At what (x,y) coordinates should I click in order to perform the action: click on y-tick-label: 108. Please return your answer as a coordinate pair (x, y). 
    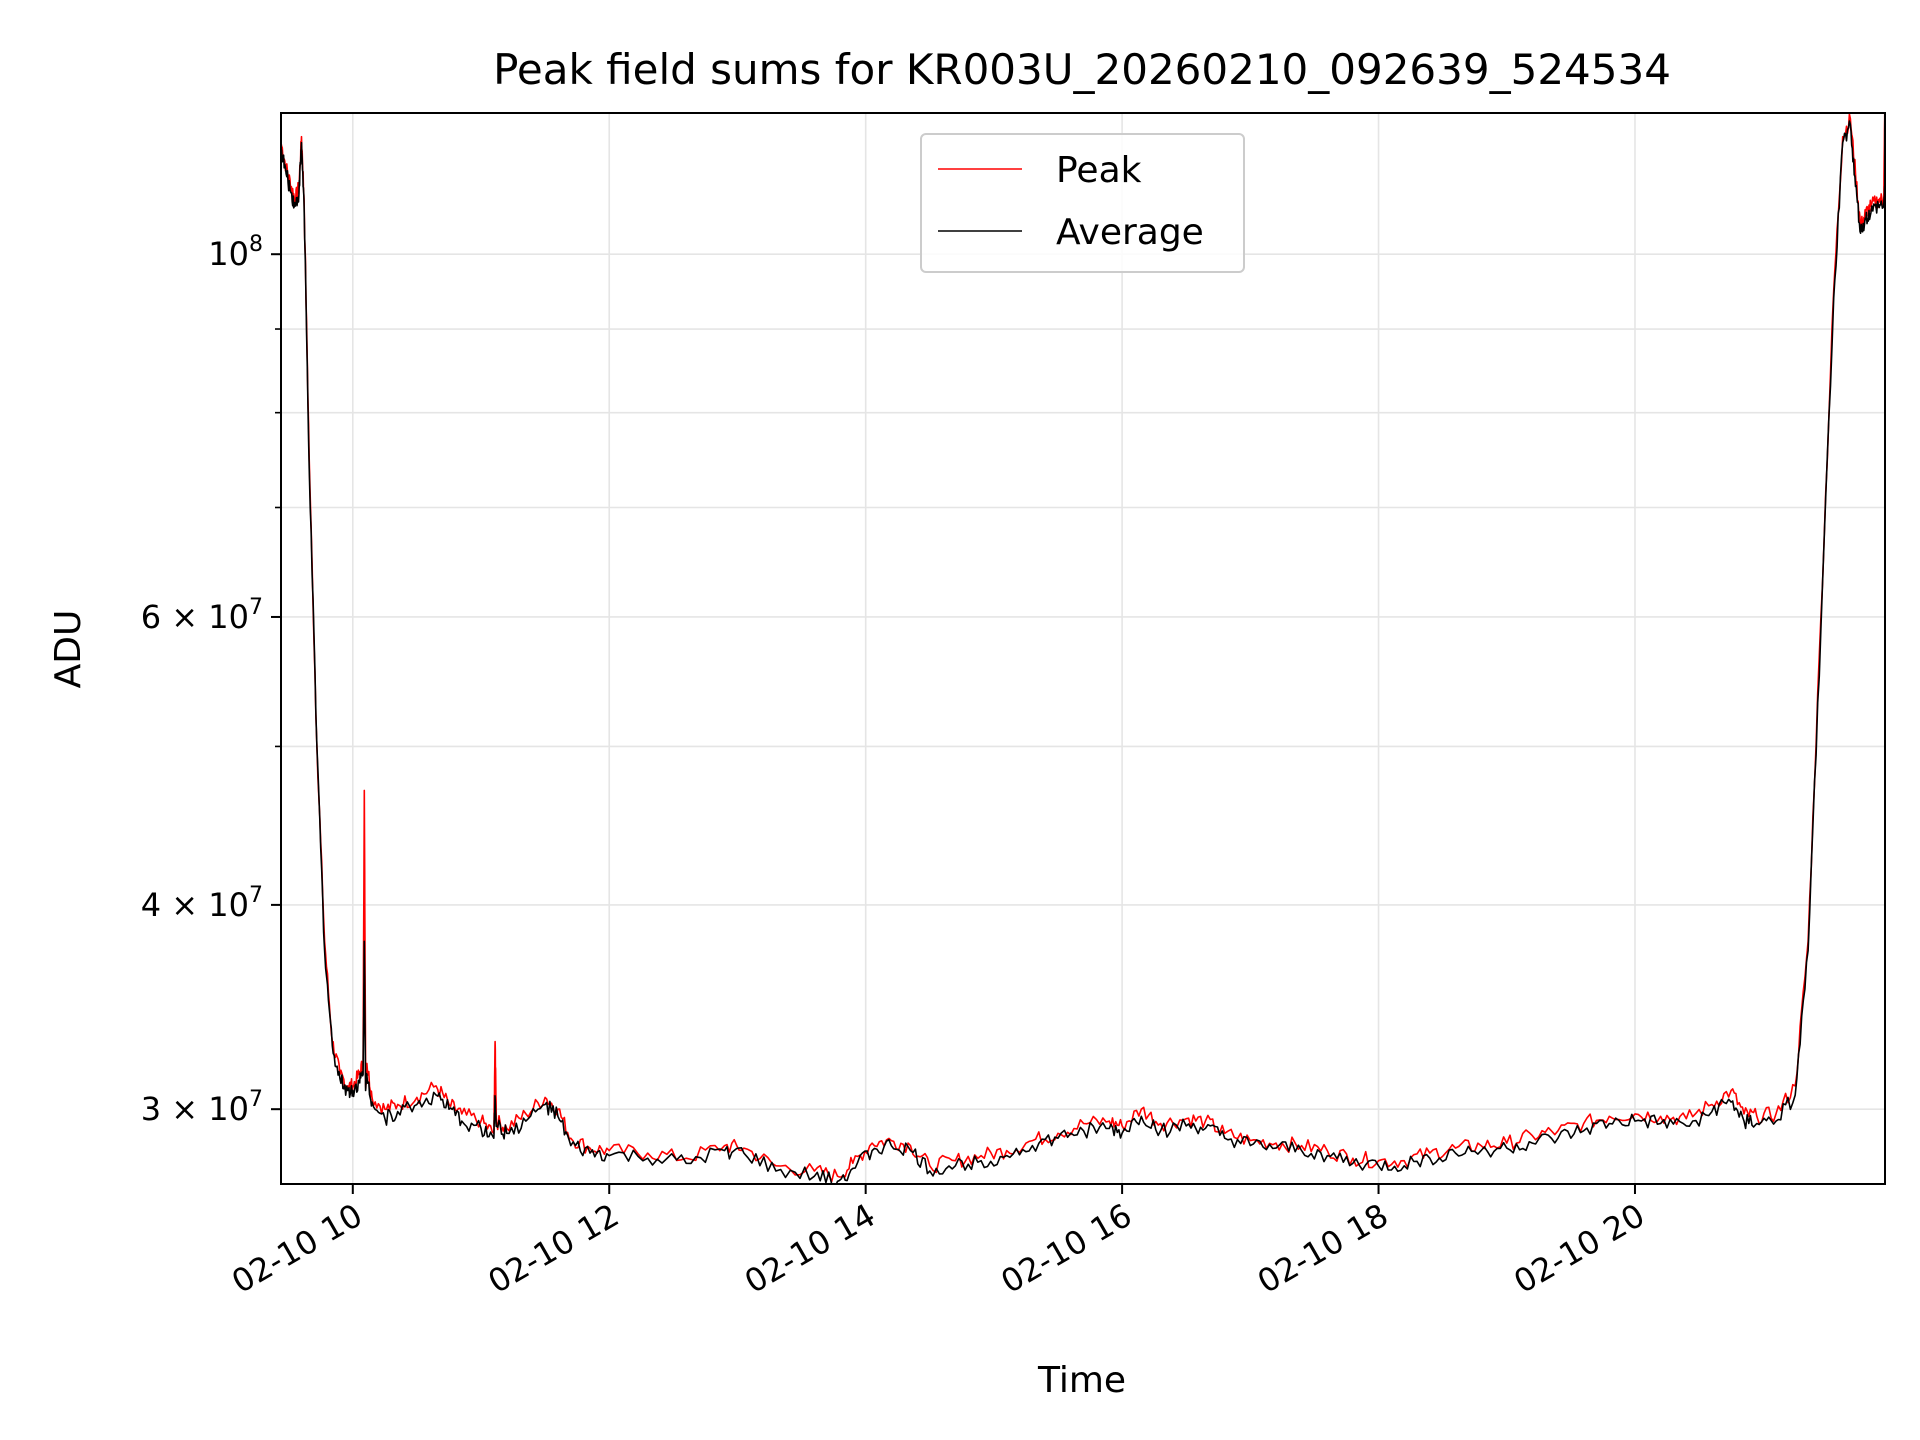
    Looking at the image, I should click on (235, 252).